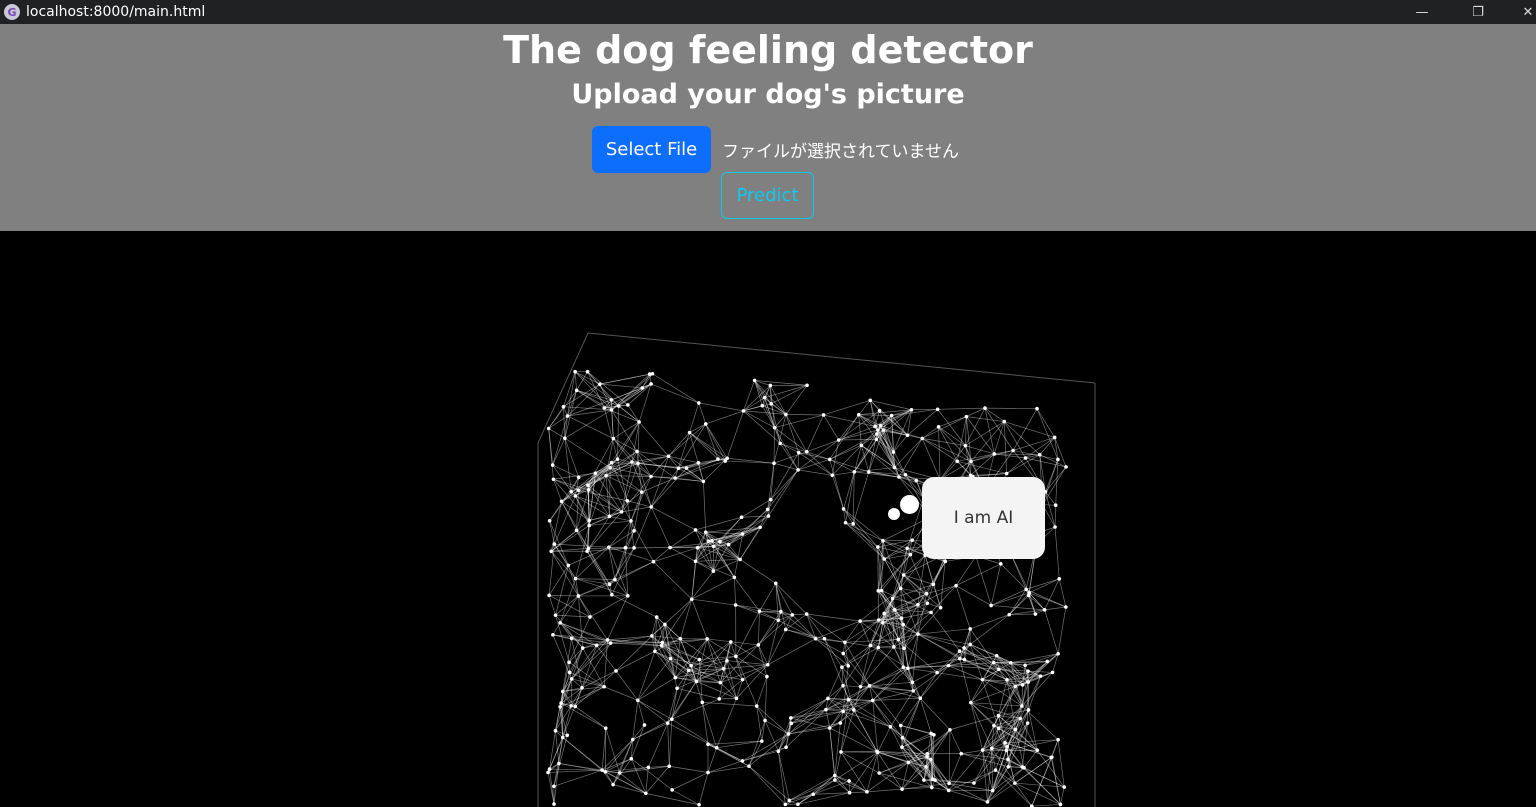 Image resolution: width=1536 pixels, height=807 pixels. Describe the element at coordinates (1478, 12) in the screenshot. I see `restore-icon: ❐` at that location.